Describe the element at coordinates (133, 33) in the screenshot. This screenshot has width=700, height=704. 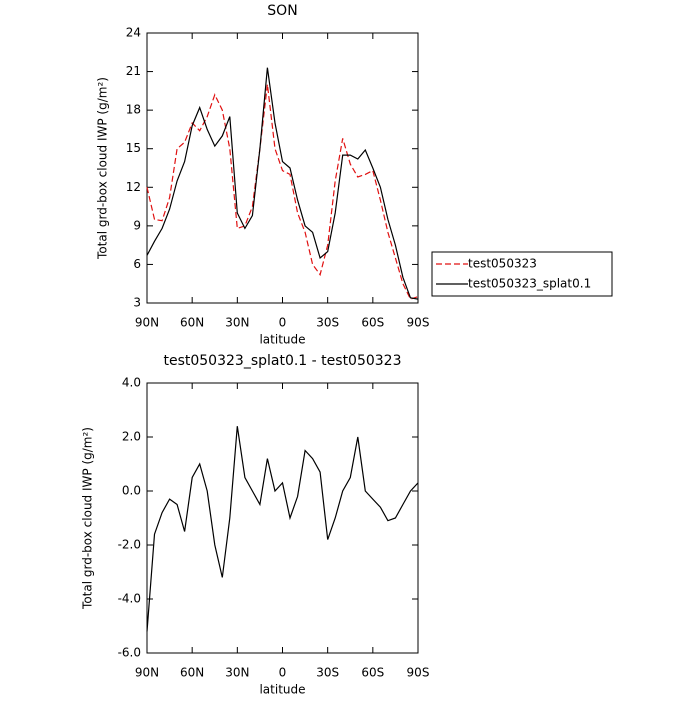
I see `y-tick-label: 24` at that location.